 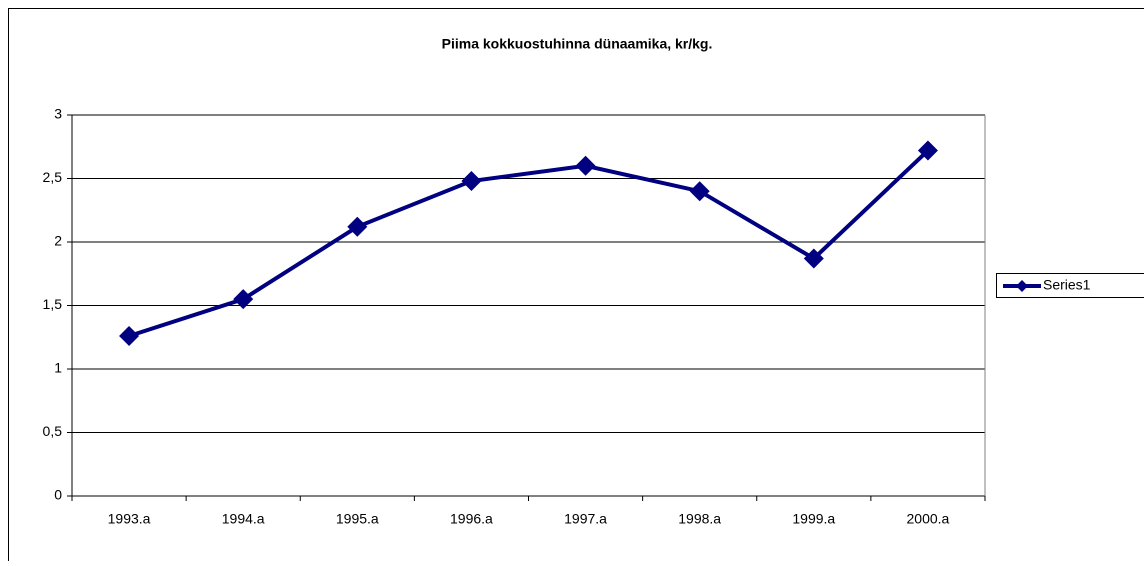 What do you see at coordinates (243, 519) in the screenshot?
I see `x-tick-label: 1994.a` at bounding box center [243, 519].